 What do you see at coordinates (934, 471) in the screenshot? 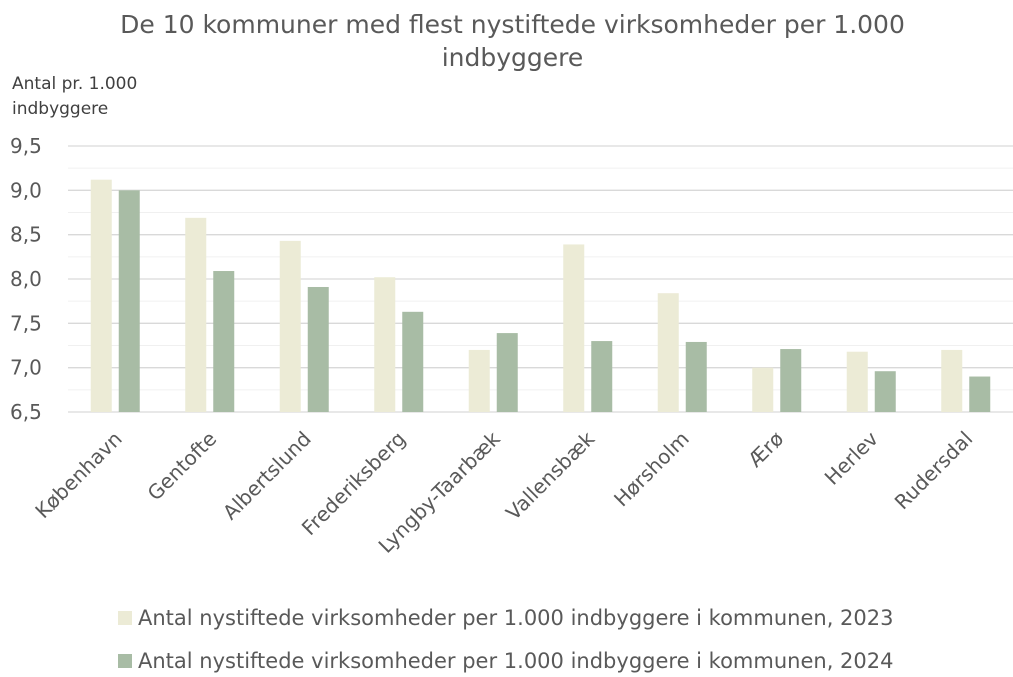
I see `x-tick-label: Rudersdal` at bounding box center [934, 471].